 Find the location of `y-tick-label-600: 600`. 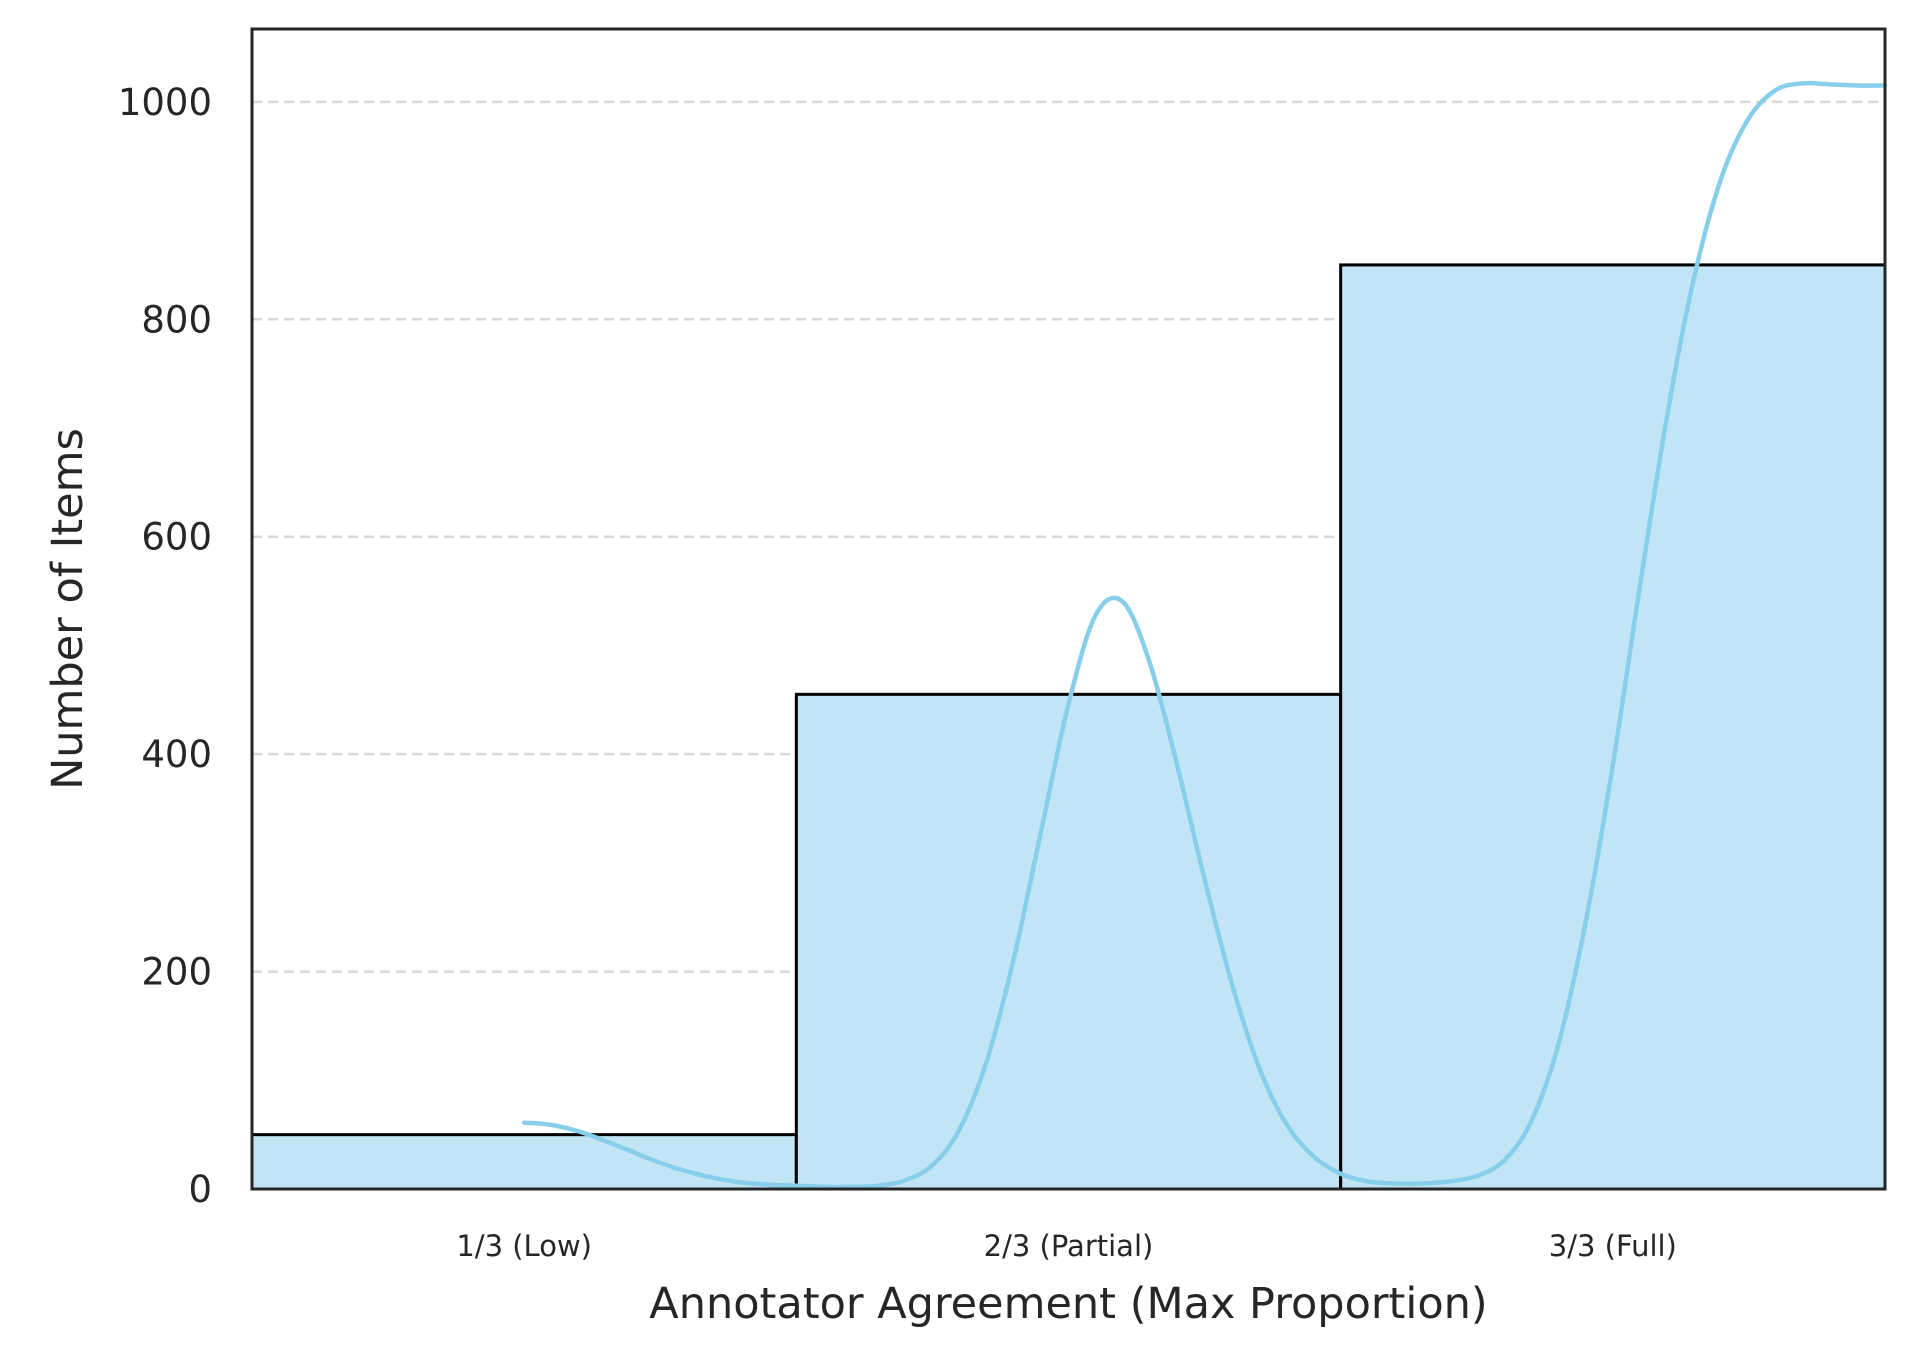

y-tick-label-600: 600 is located at coordinates (176, 537).